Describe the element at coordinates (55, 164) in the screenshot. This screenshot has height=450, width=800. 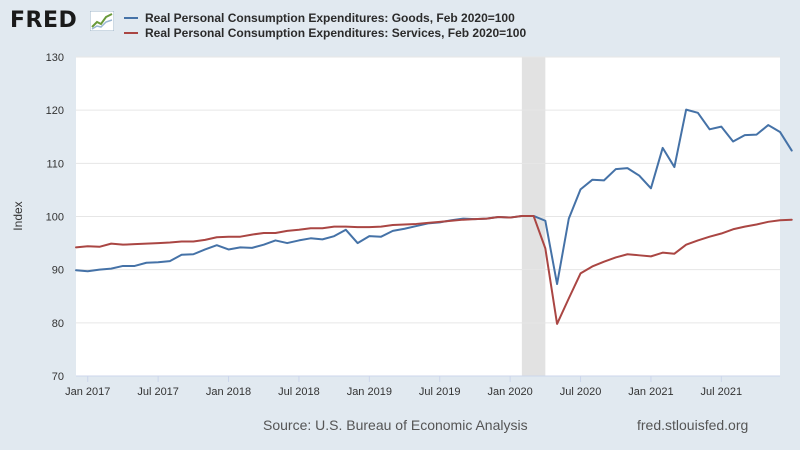
I see `y-tick-label: 110` at that location.